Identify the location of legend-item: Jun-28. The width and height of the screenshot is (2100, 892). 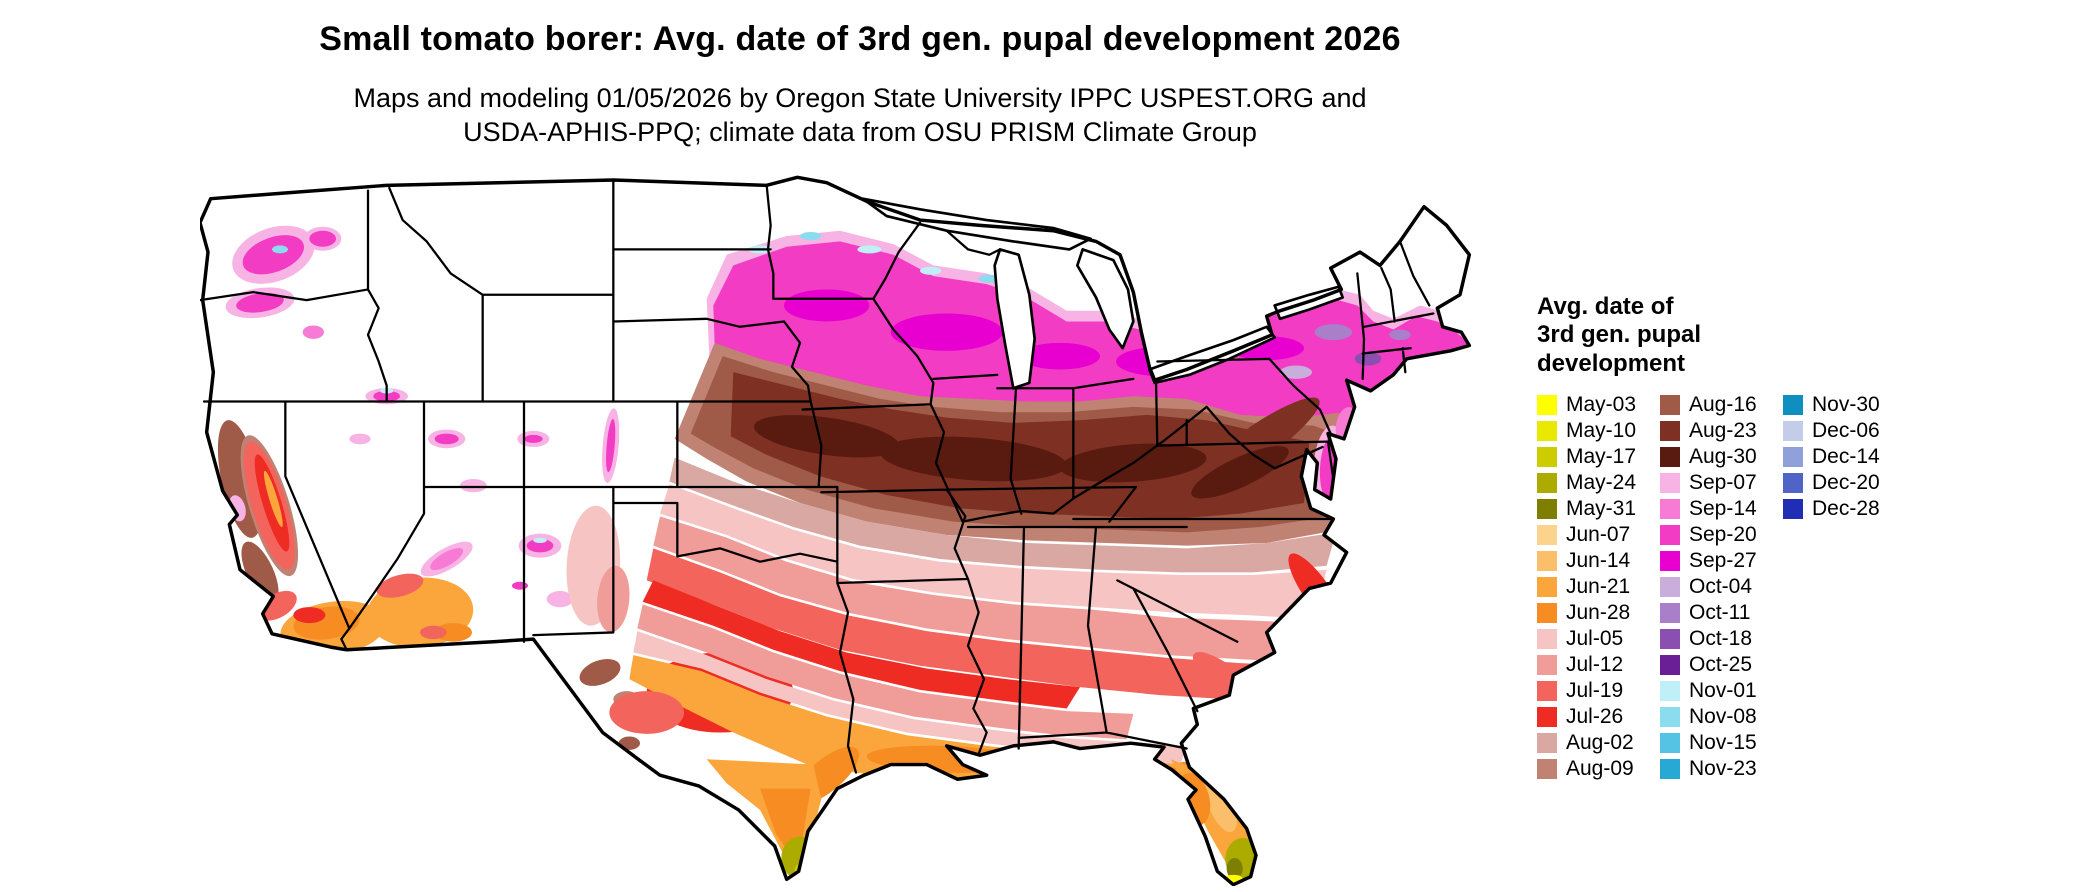
(1598, 613).